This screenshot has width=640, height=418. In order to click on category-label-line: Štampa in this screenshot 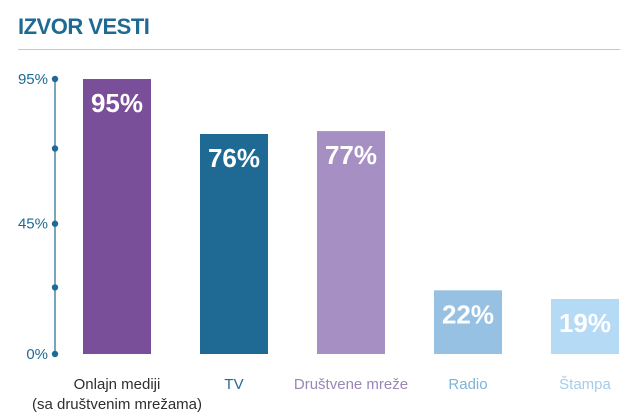, I will do `click(585, 384)`.